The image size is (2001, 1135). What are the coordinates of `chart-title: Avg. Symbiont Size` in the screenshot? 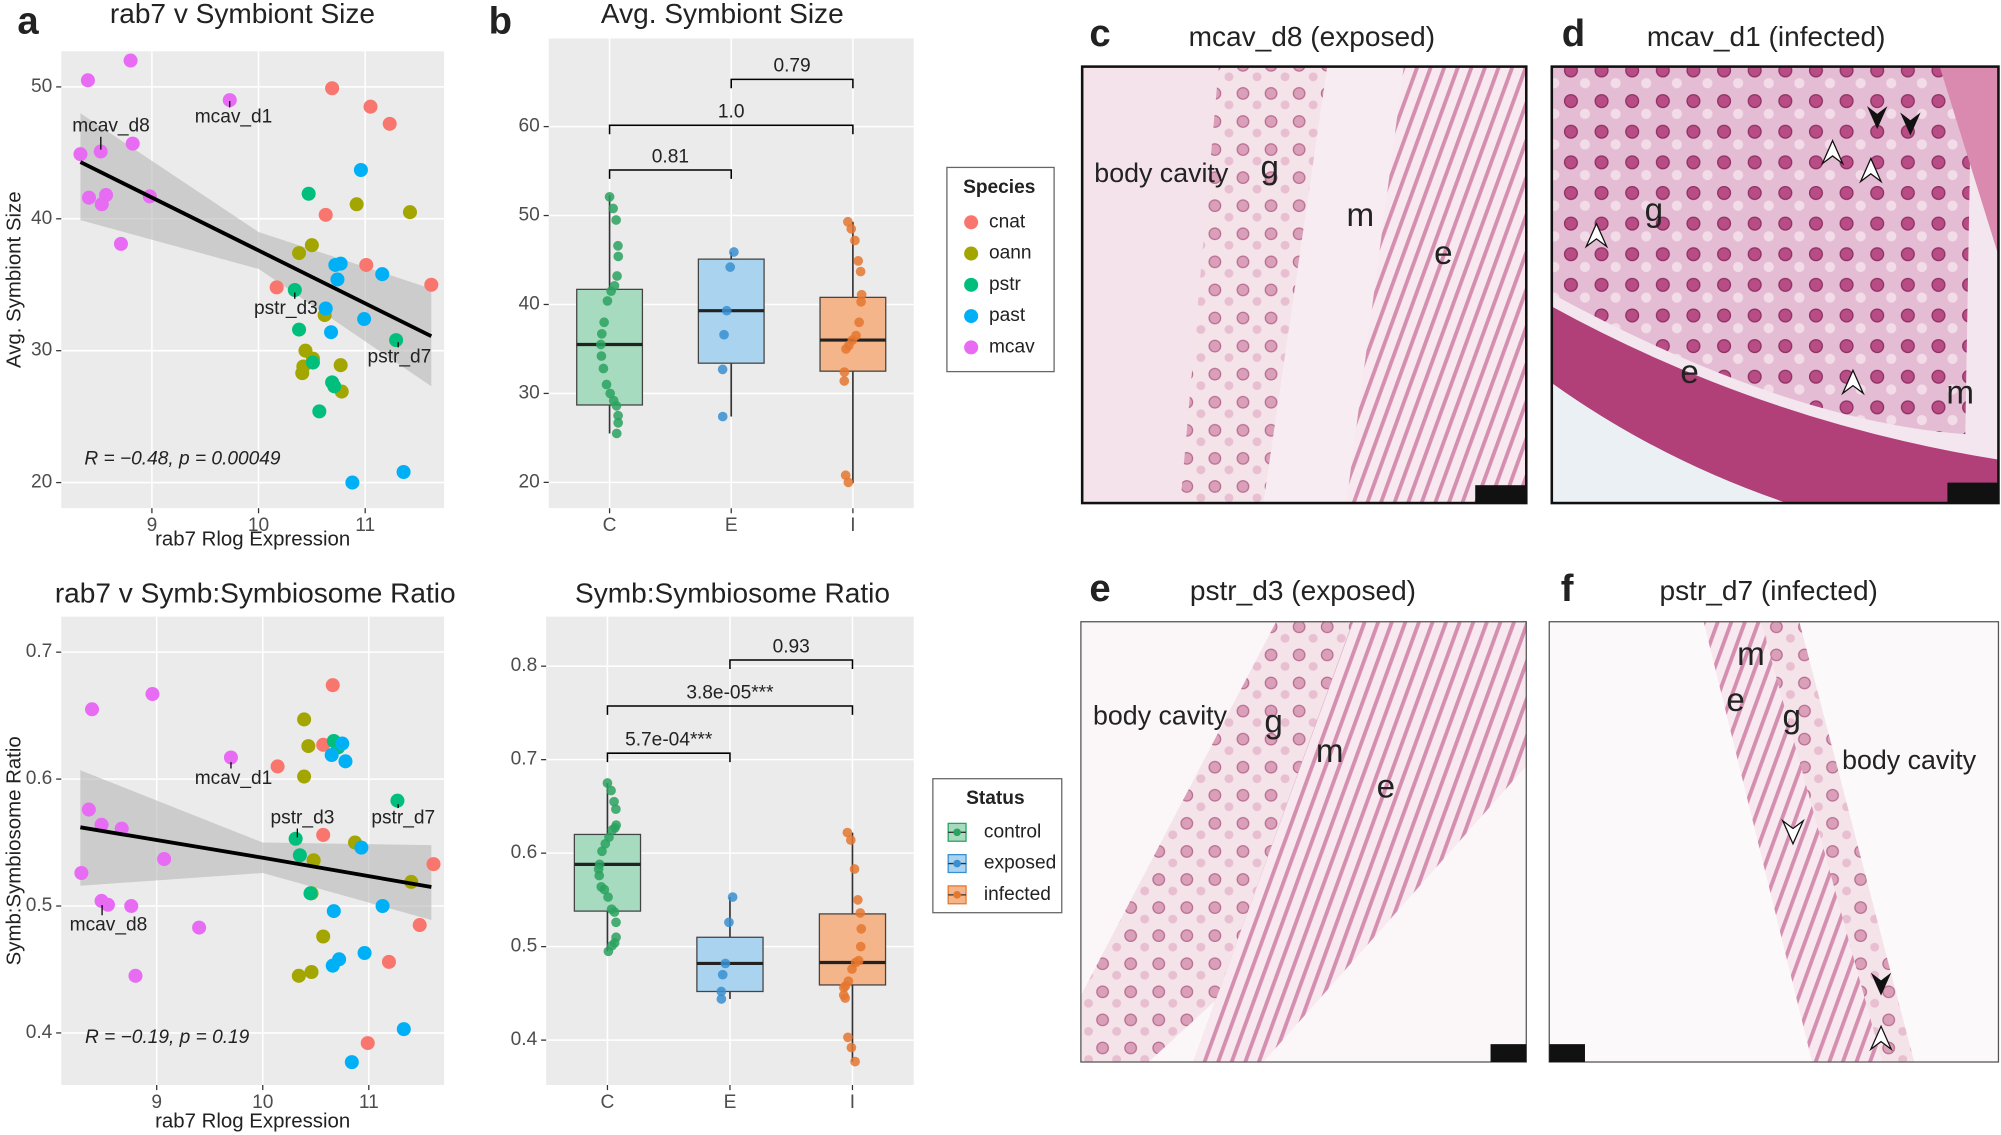 It's located at (722, 14).